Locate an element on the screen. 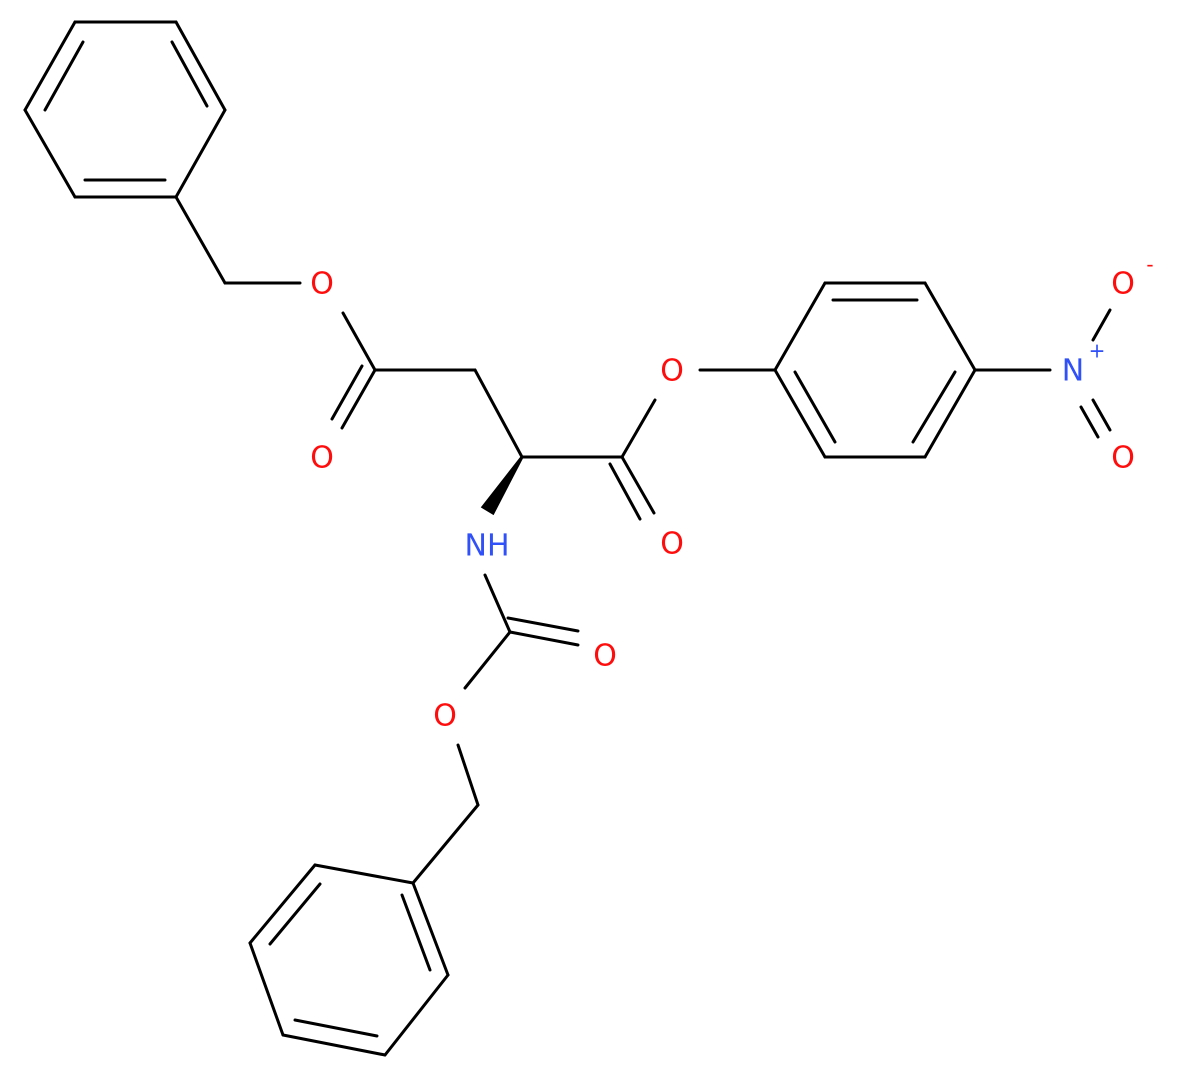 The width and height of the screenshot is (1180, 1079). atom-label: N is located at coordinates (1073, 371).